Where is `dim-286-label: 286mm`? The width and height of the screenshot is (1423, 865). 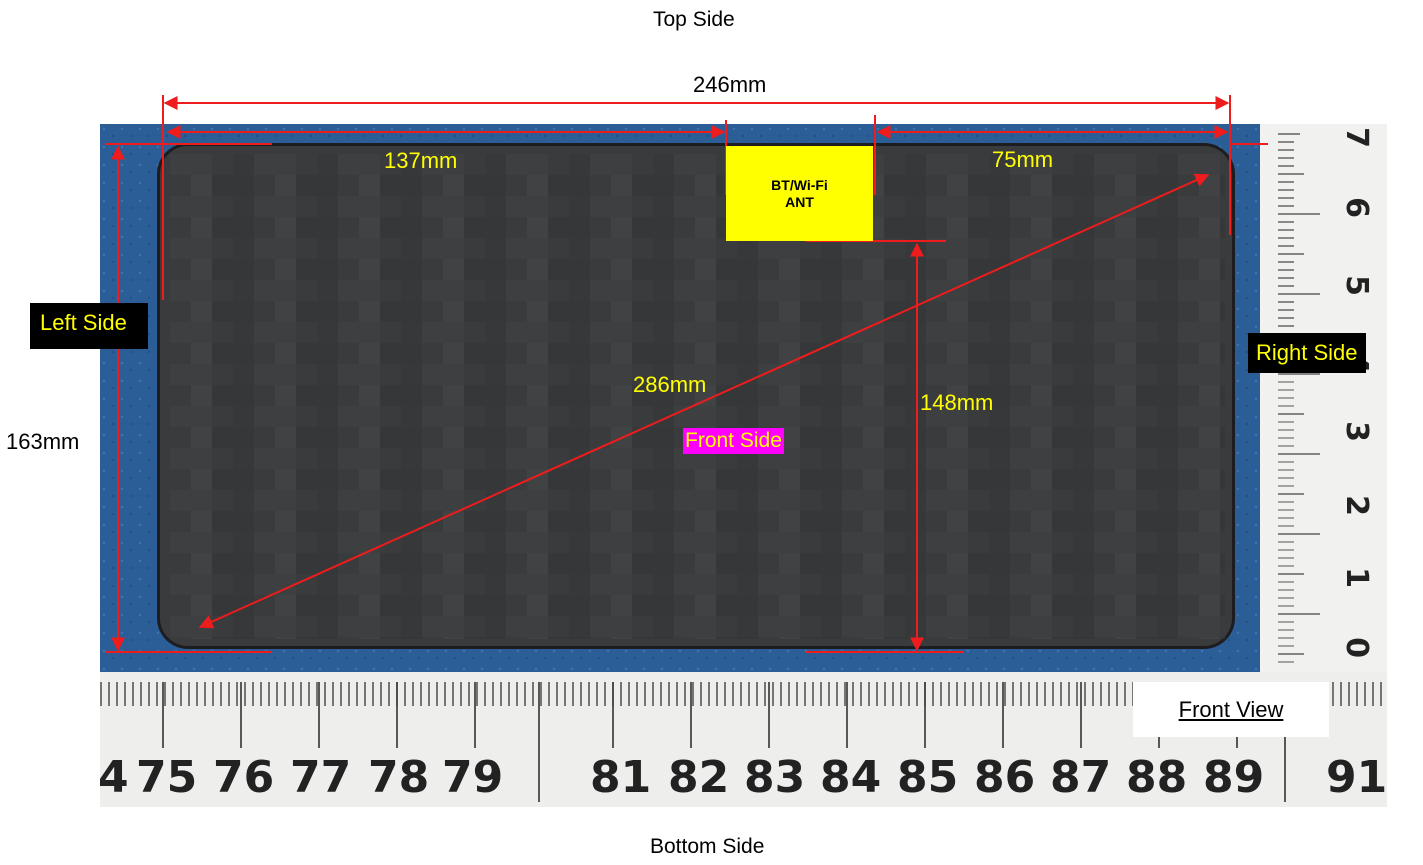
dim-286-label: 286mm is located at coordinates (669, 385).